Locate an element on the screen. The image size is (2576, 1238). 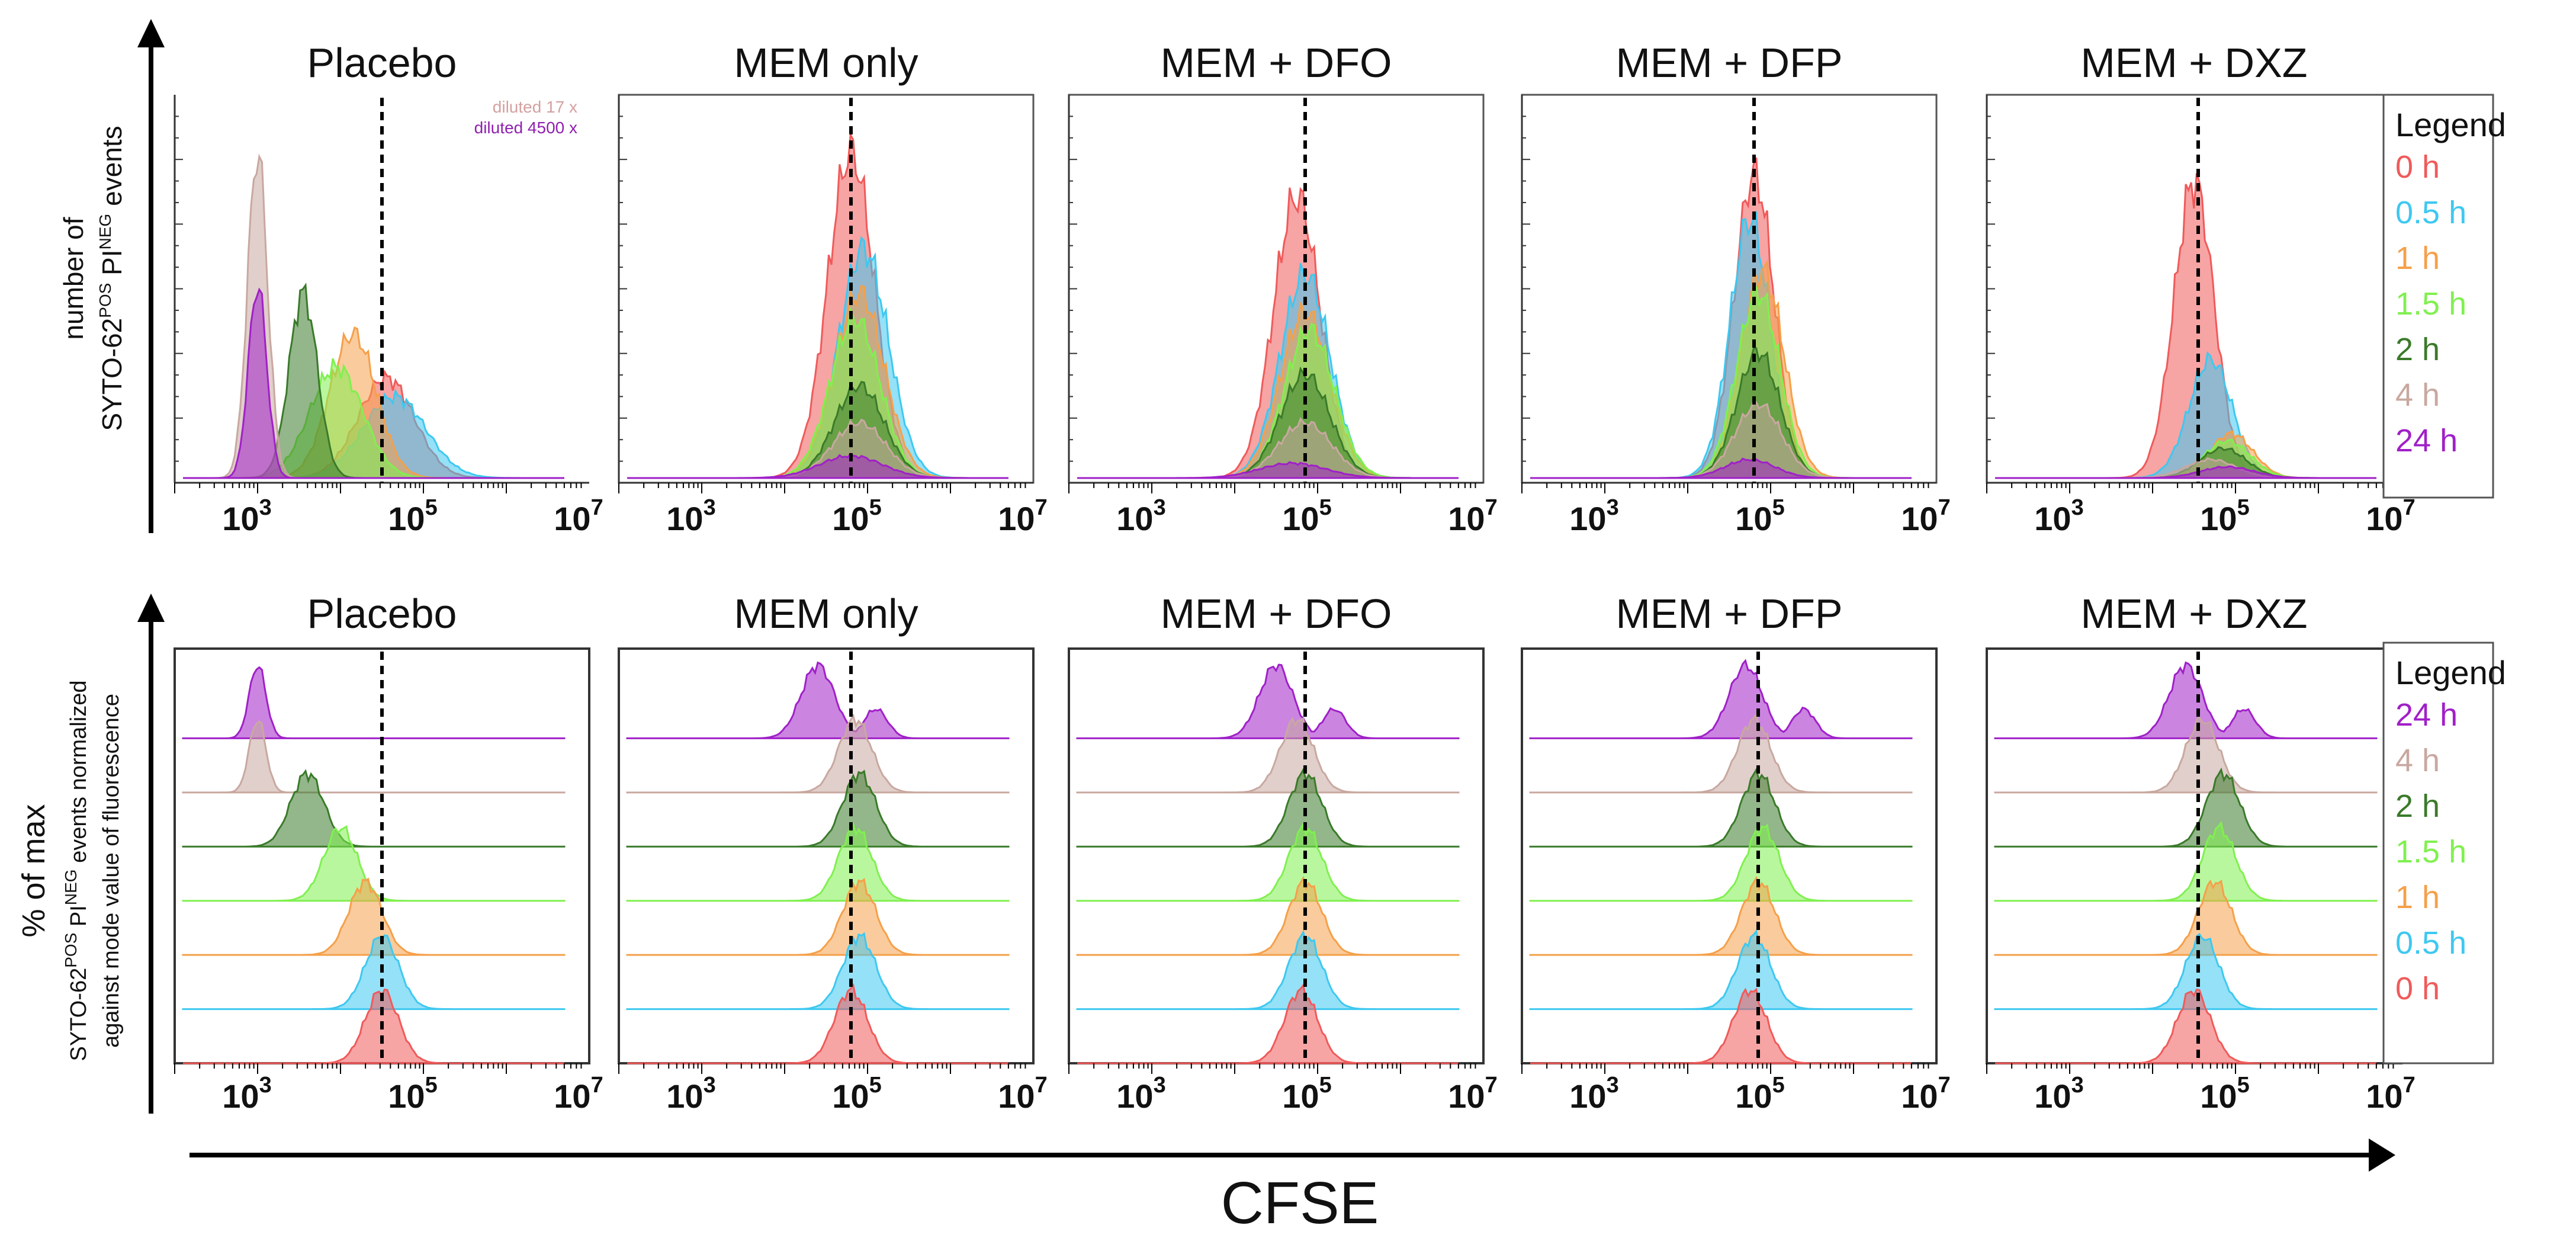
bottom-hist-mem-dxz-4-h is located at coordinates (2186, 755).